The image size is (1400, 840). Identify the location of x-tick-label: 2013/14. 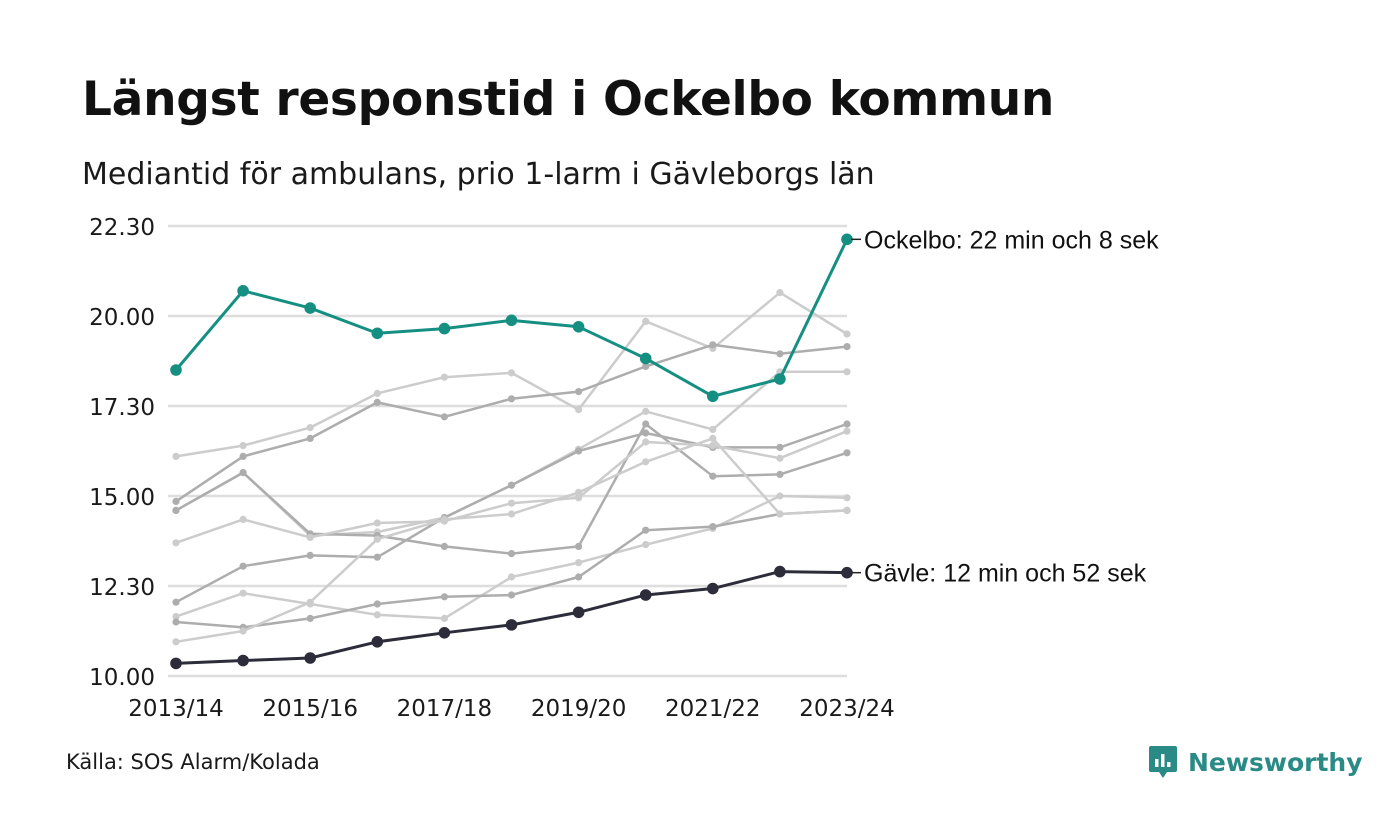
(176, 709).